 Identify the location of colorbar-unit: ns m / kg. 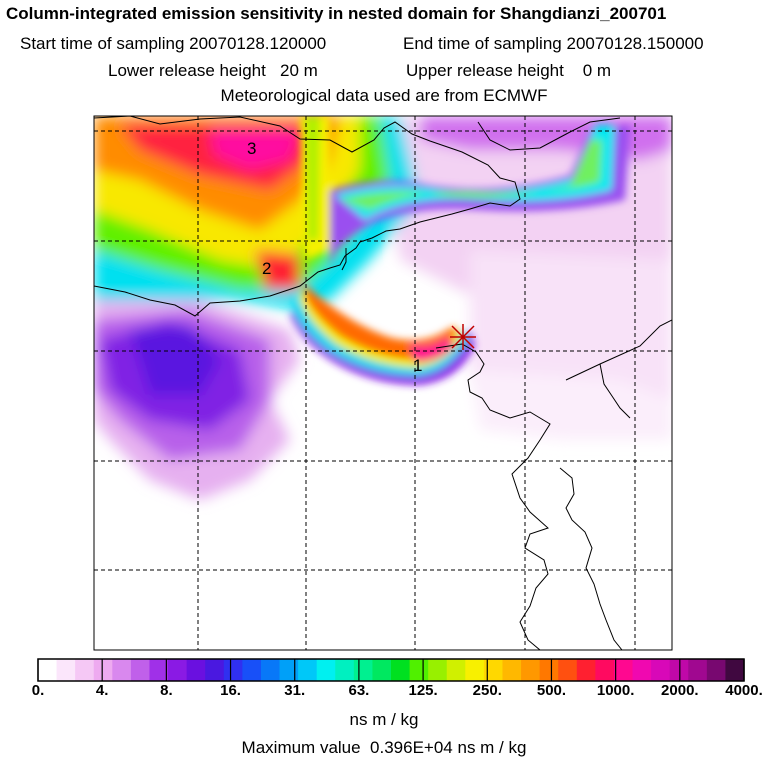
(384, 719).